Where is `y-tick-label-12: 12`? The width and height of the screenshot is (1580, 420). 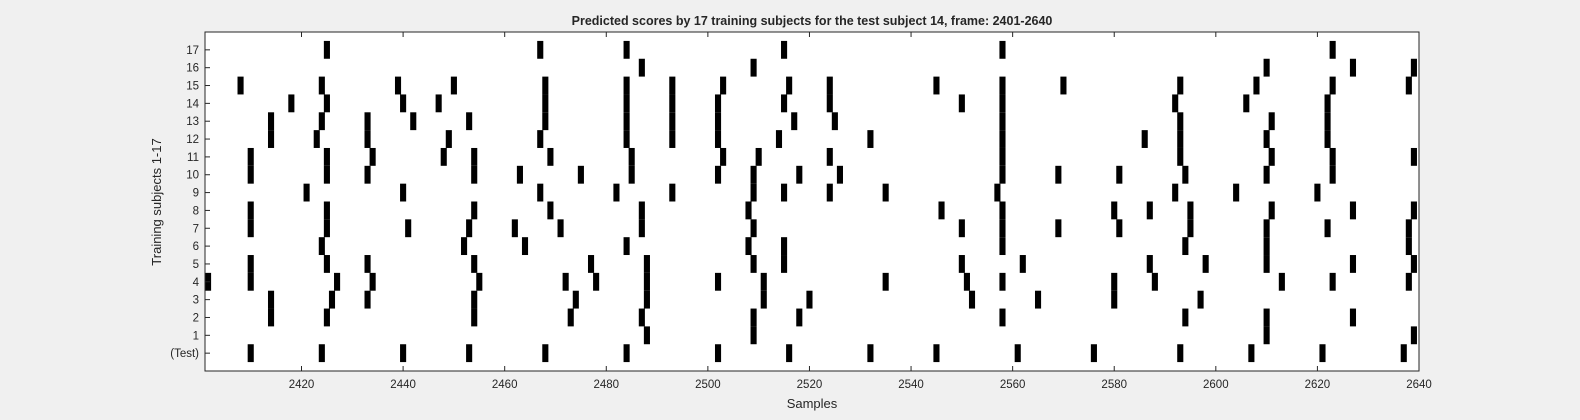
y-tick-label-12: 12 is located at coordinates (192, 140).